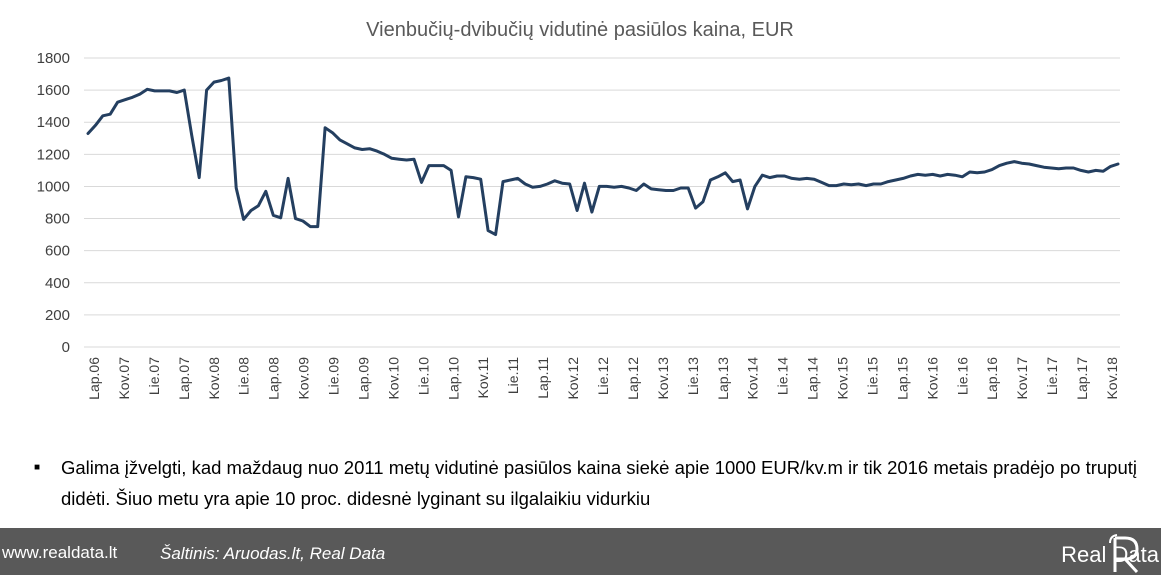 The height and width of the screenshot is (575, 1161). I want to click on y-tick-label: 800, so click(57, 219).